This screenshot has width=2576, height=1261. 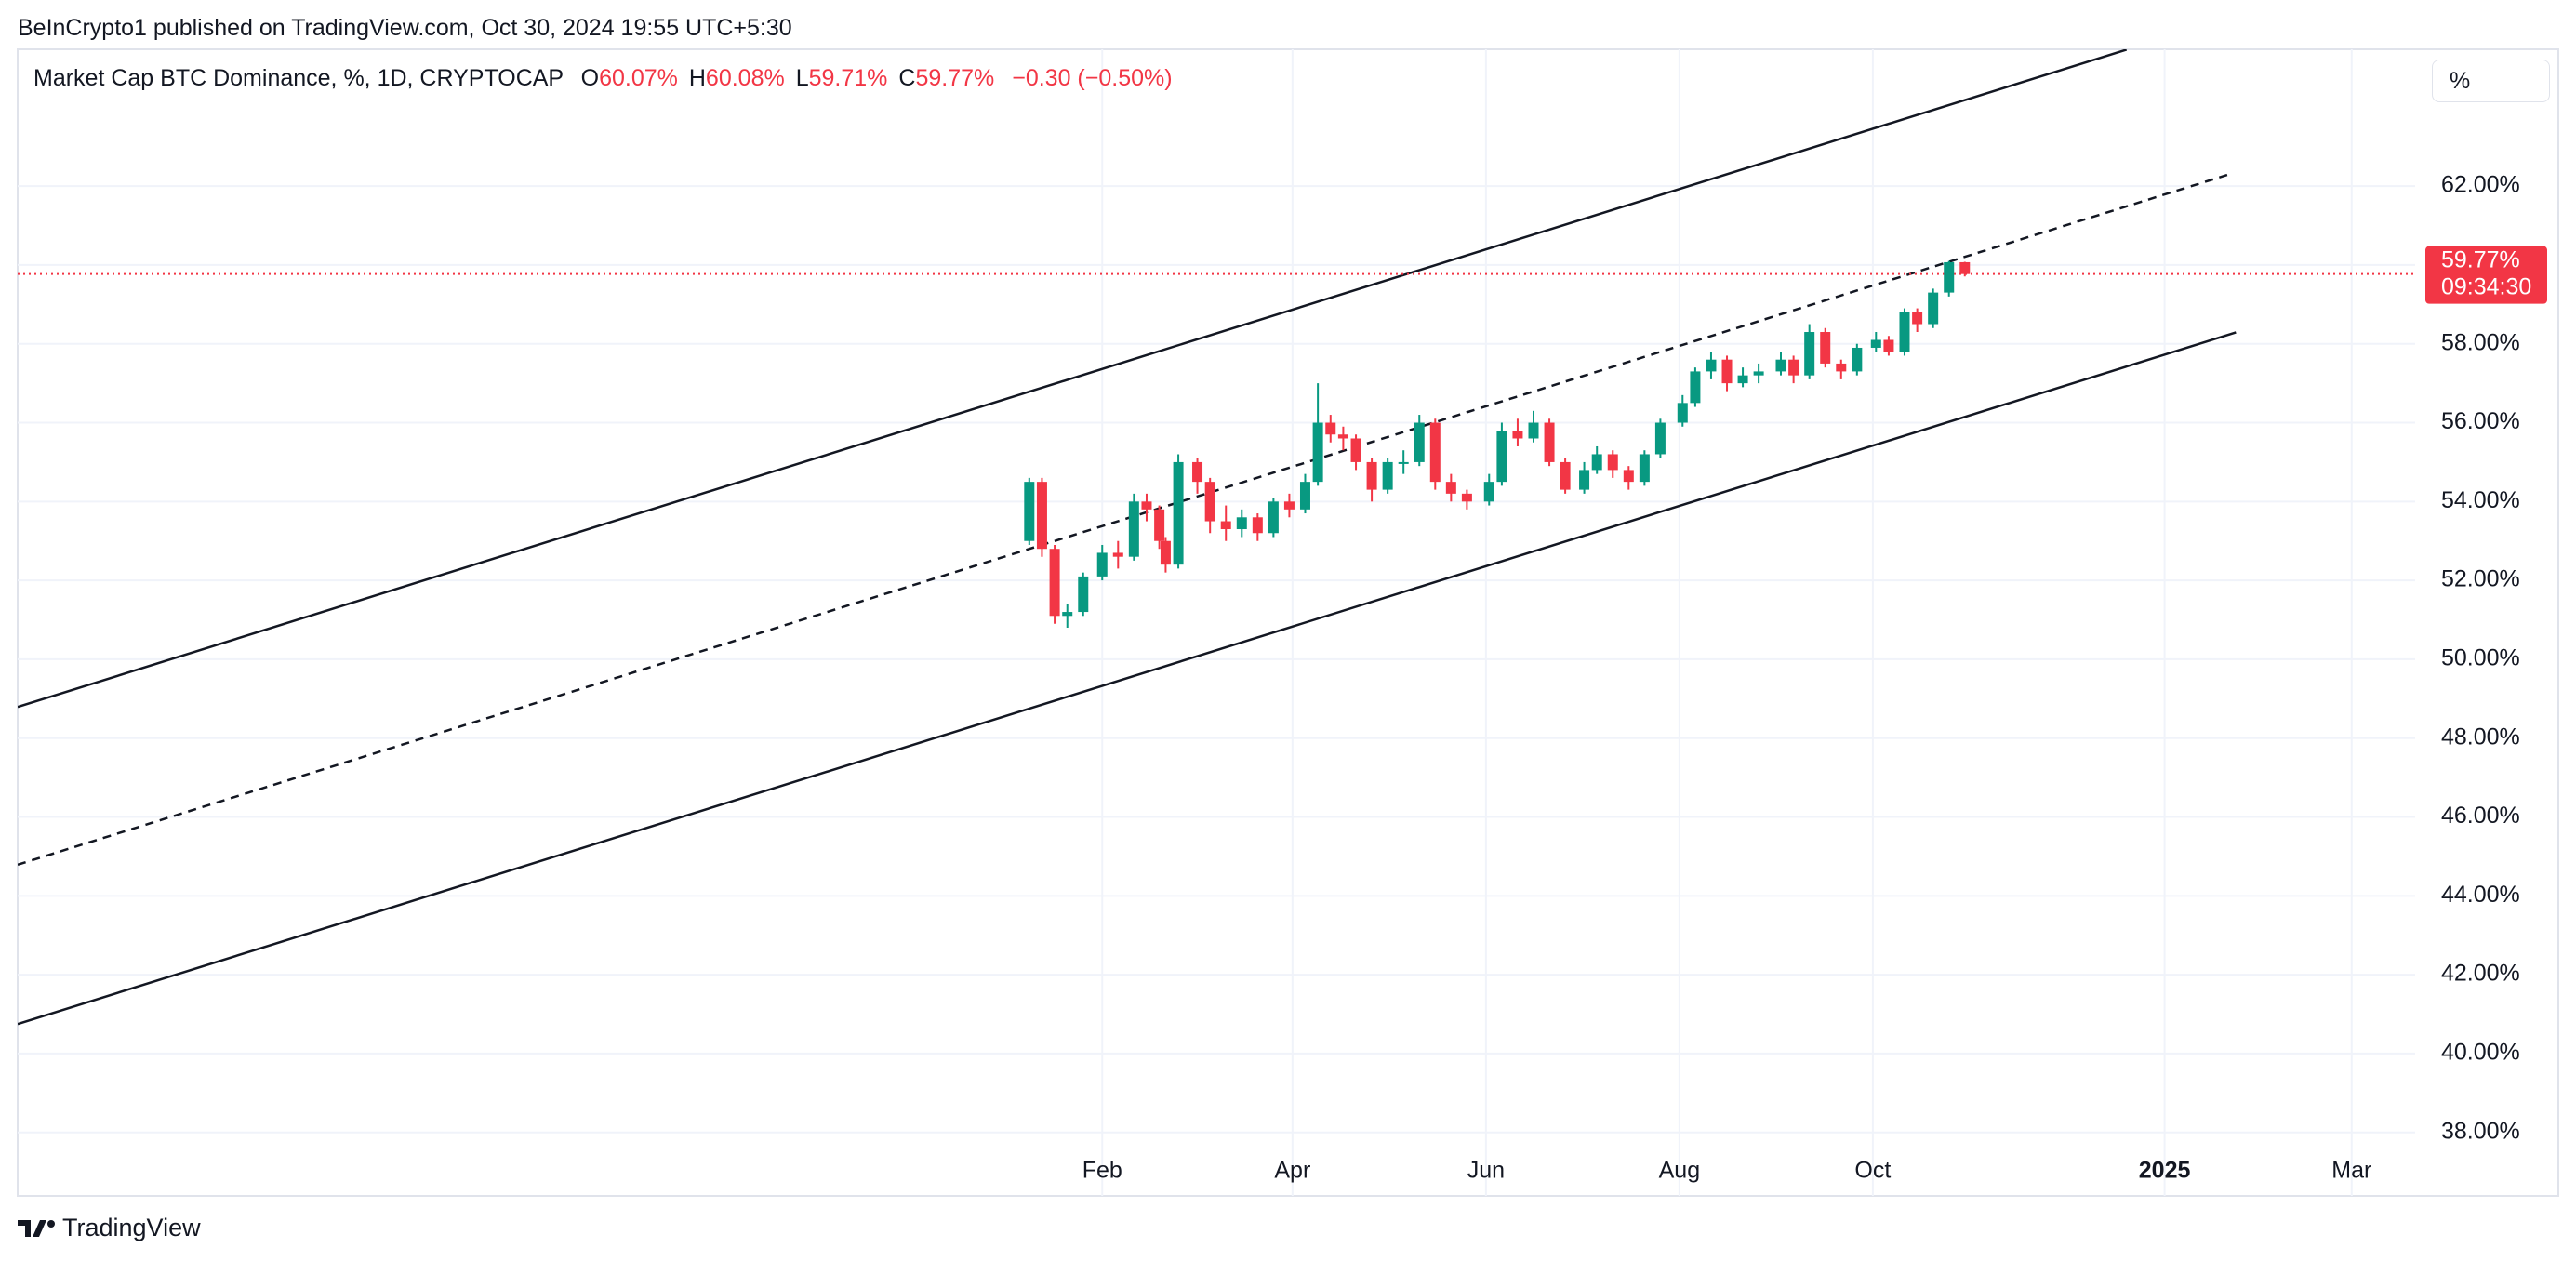 What do you see at coordinates (131, 1227) in the screenshot?
I see `brand-name: TradingView` at bounding box center [131, 1227].